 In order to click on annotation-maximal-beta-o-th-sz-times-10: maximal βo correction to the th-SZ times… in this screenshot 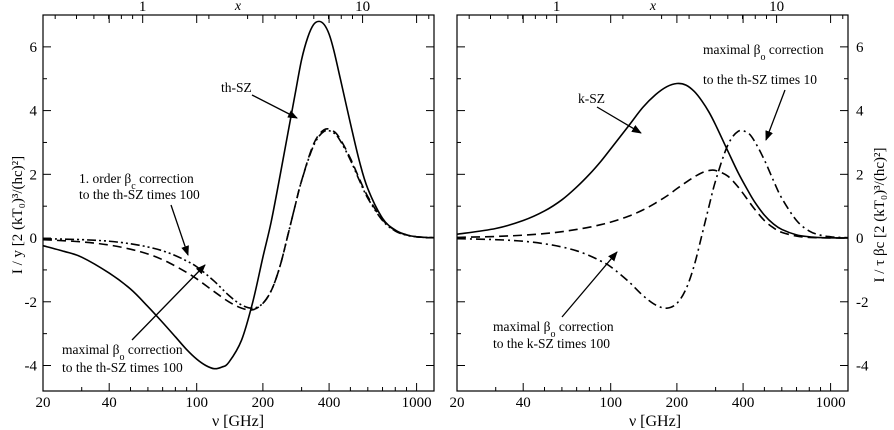, I will do `click(763, 91)`.